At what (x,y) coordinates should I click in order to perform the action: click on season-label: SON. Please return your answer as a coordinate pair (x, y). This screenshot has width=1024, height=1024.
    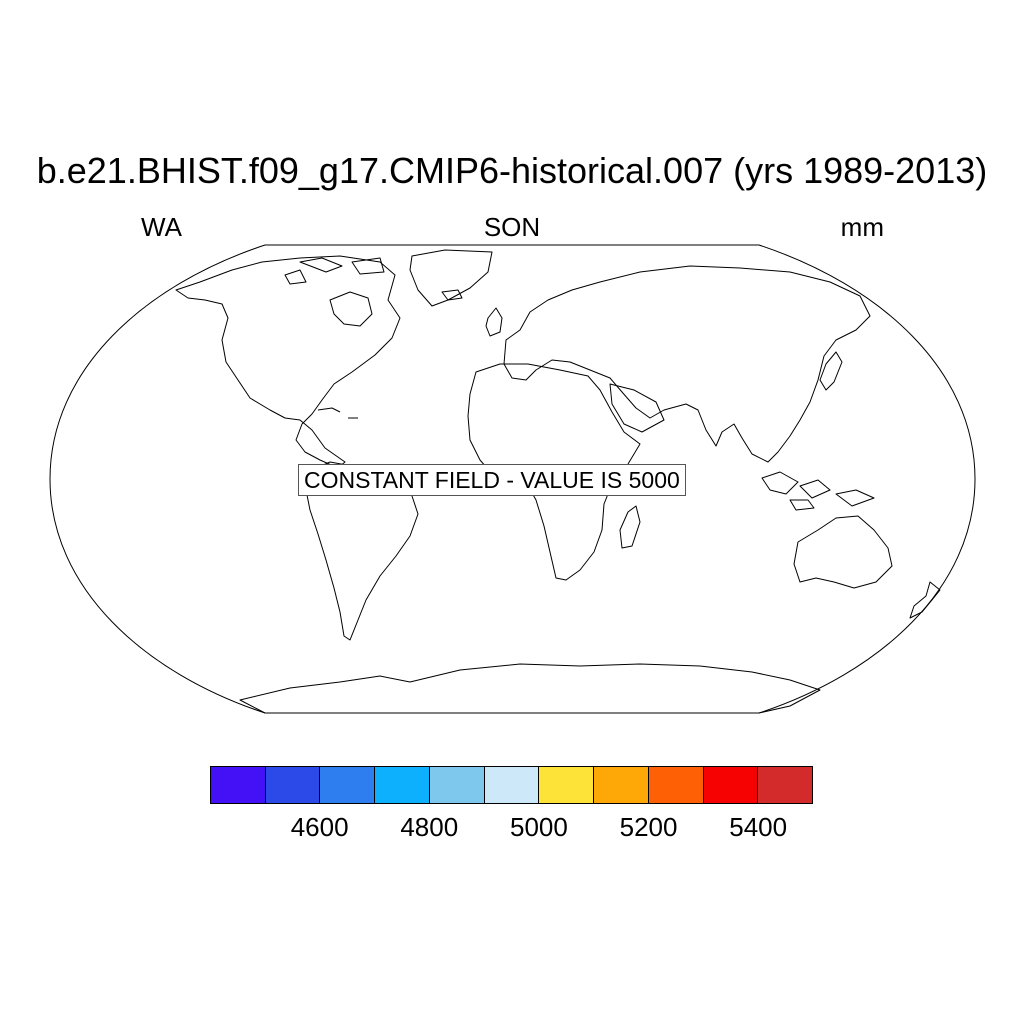
    Looking at the image, I should click on (512, 227).